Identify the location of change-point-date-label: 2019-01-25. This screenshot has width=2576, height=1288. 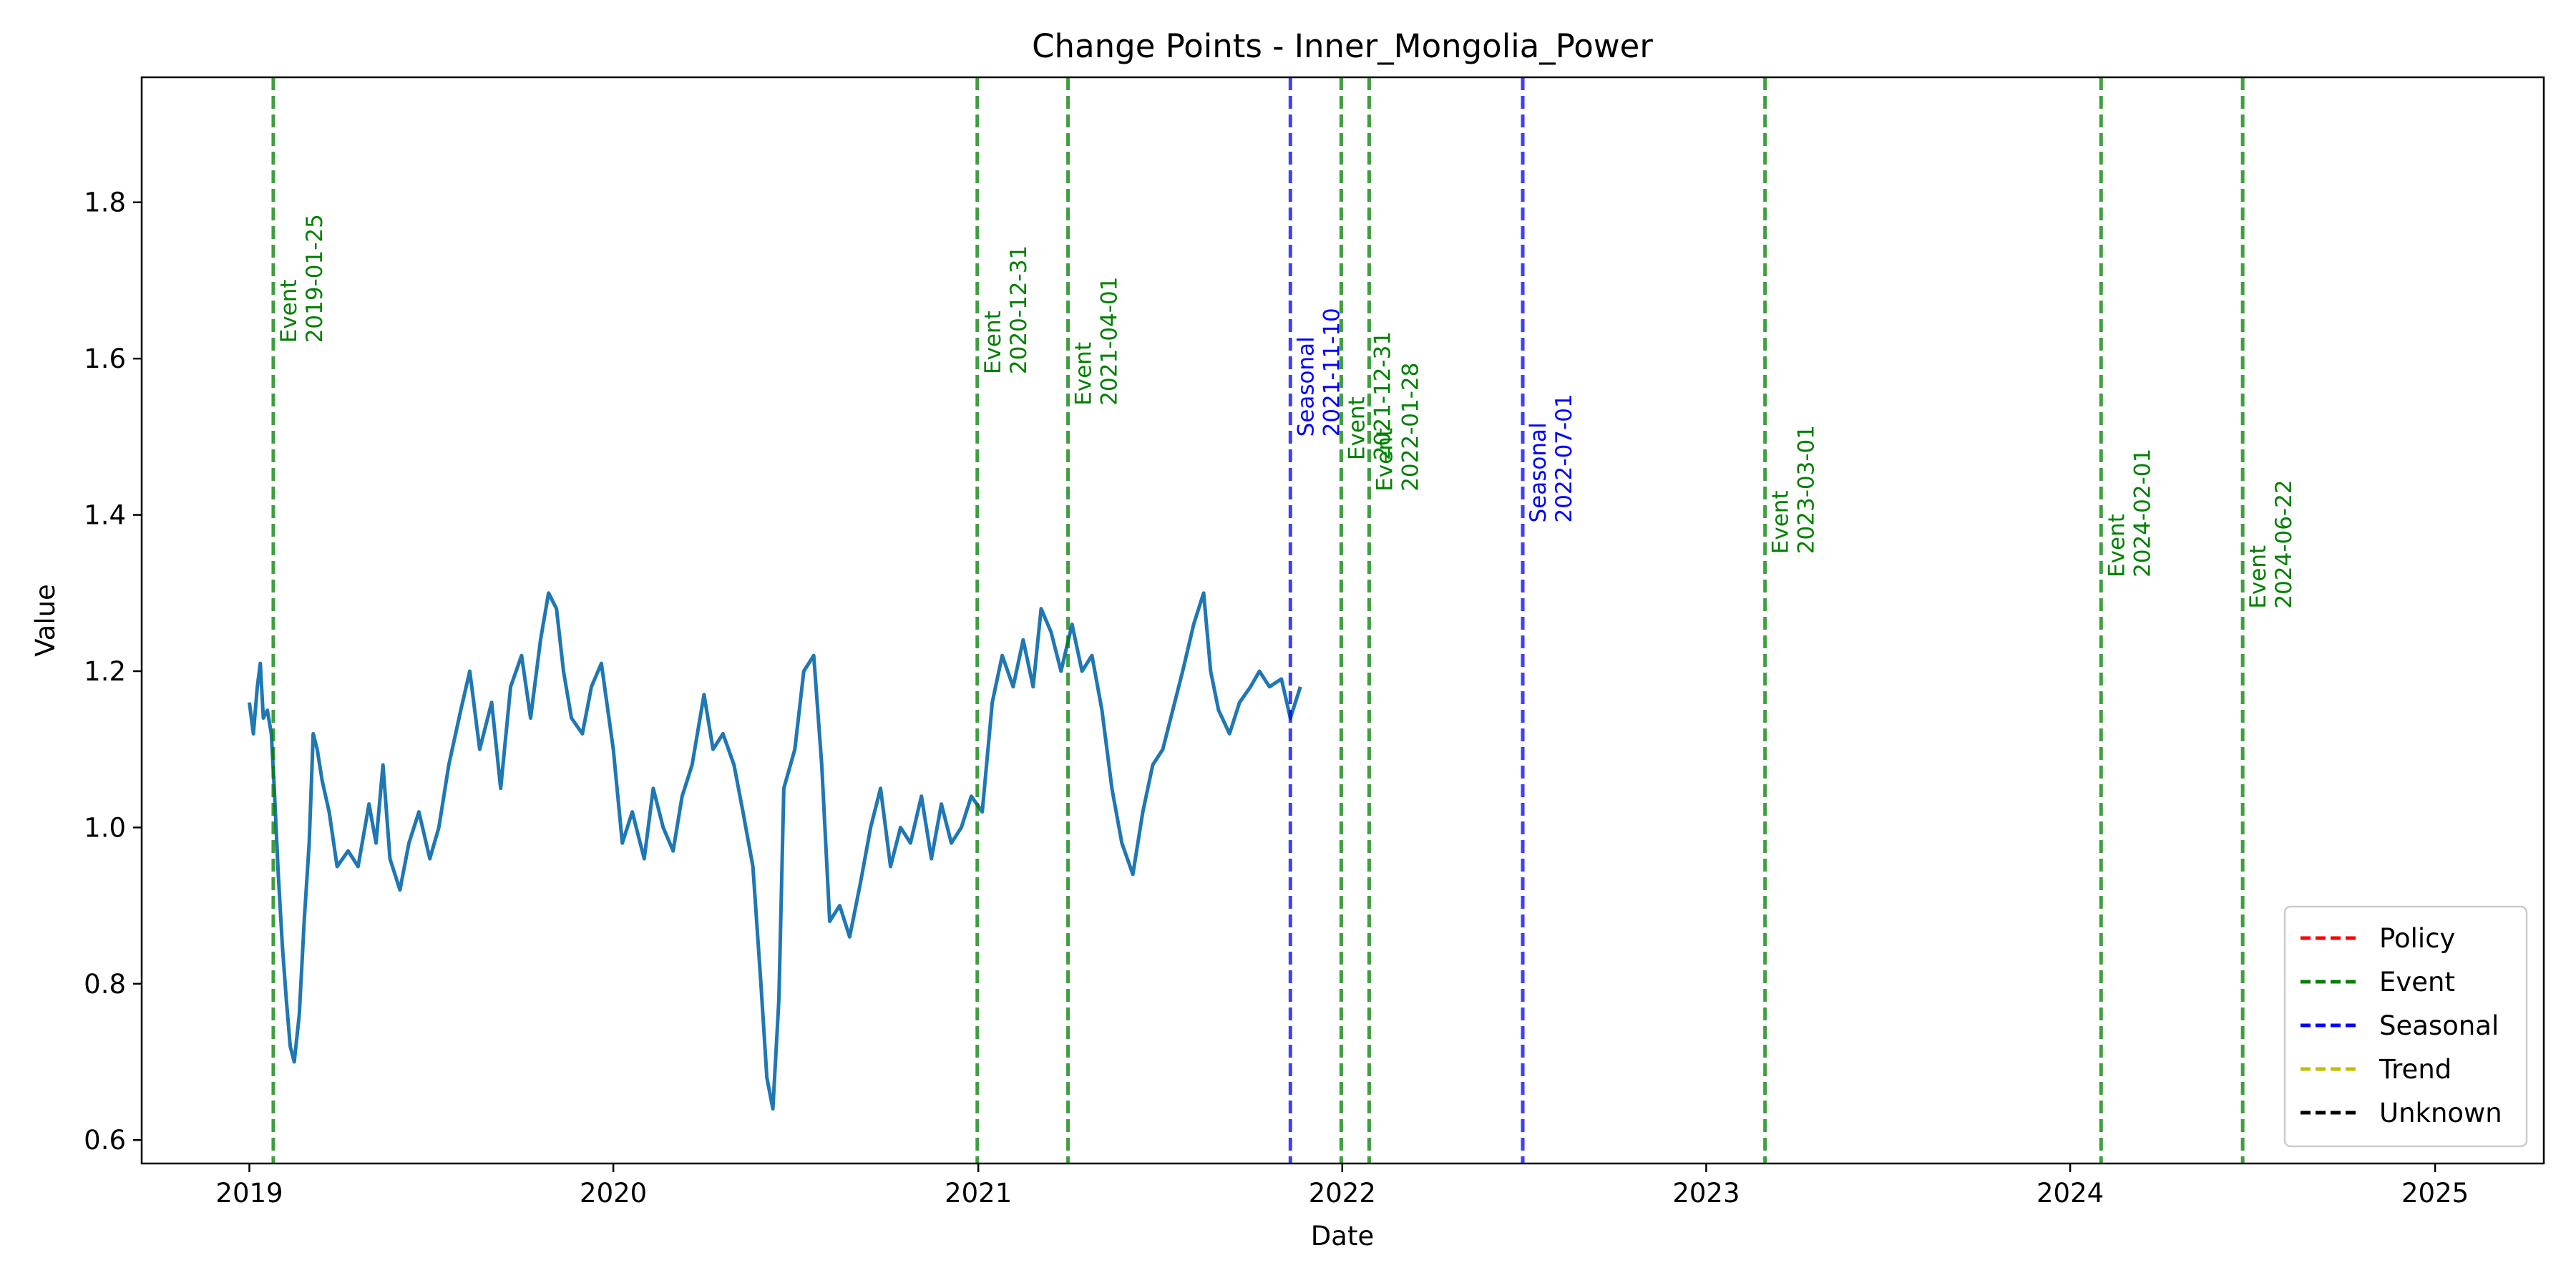
(315, 278).